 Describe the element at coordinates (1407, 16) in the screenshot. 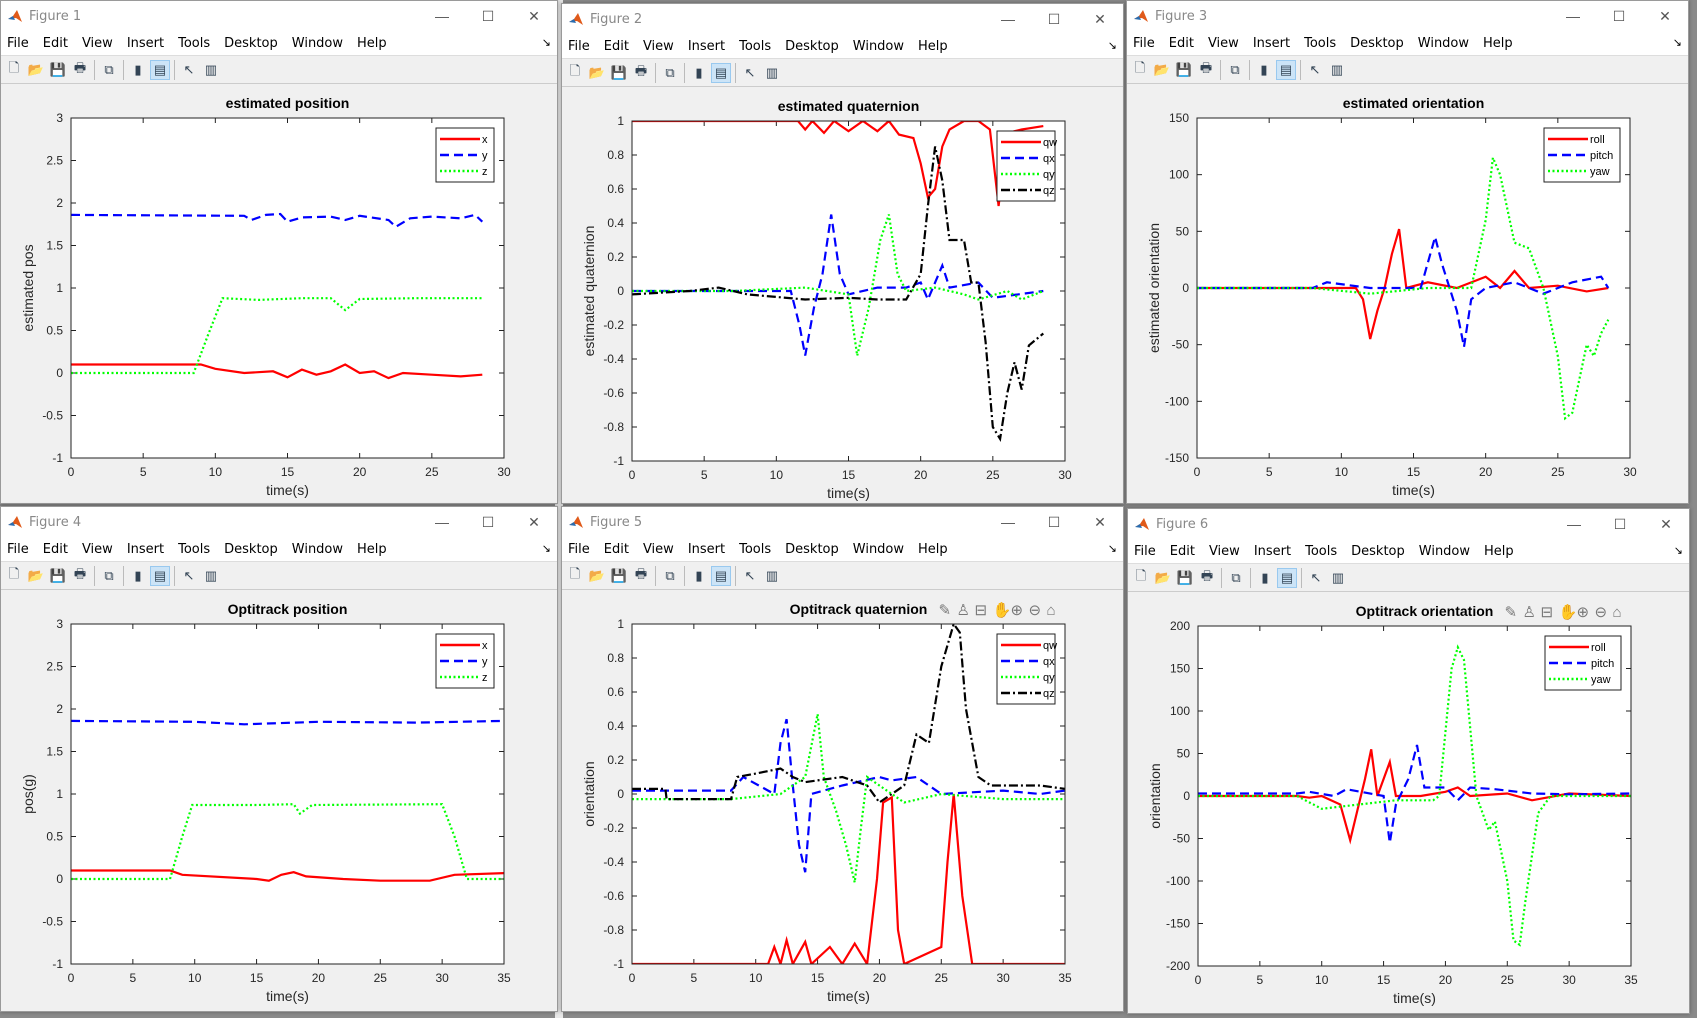

I see `title-bar: Figure 3 — ☐ ✕` at that location.